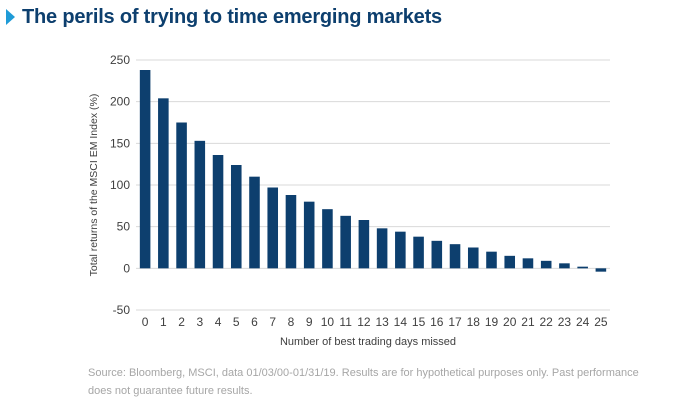  Describe the element at coordinates (382, 322) in the screenshot. I see `x-tick-label: 13` at that location.